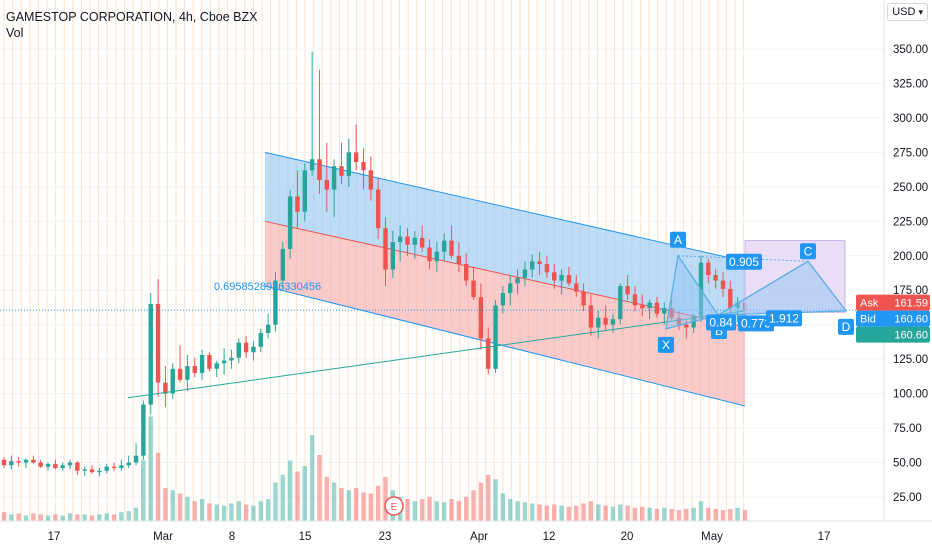 This screenshot has height=550, width=932. Describe the element at coordinates (385, 537) in the screenshot. I see `x-tick-label: 23` at that location.